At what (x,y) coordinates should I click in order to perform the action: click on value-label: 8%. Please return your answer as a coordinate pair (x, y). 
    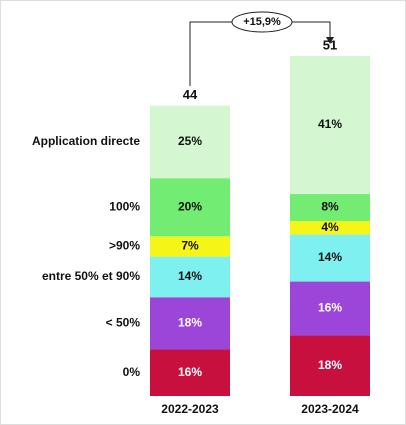
    Looking at the image, I should click on (330, 207).